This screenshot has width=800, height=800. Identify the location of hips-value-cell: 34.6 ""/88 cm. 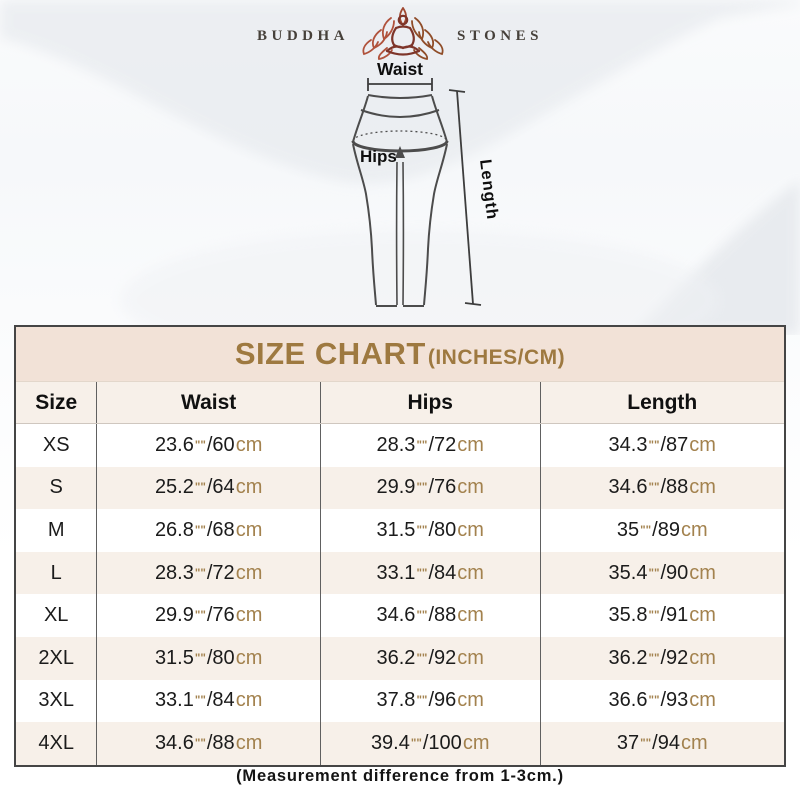
(431, 615).